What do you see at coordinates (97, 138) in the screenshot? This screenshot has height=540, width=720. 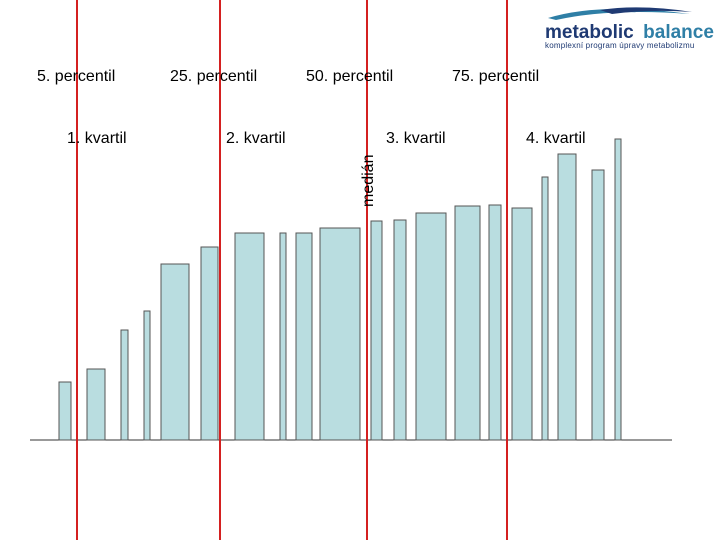 I see `quartile-1-label: 1. kvartil` at bounding box center [97, 138].